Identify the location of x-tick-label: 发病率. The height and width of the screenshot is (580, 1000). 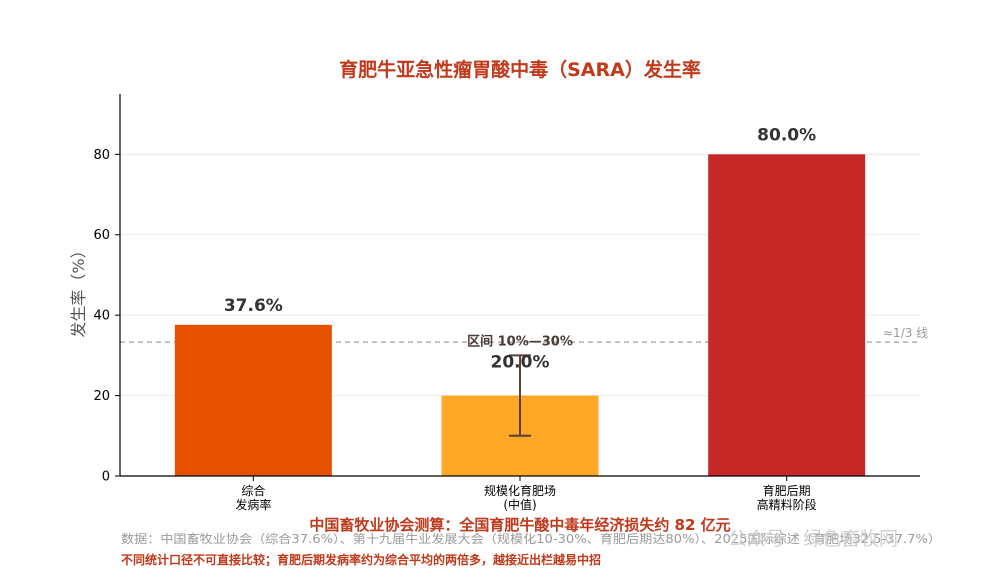
(253, 504).